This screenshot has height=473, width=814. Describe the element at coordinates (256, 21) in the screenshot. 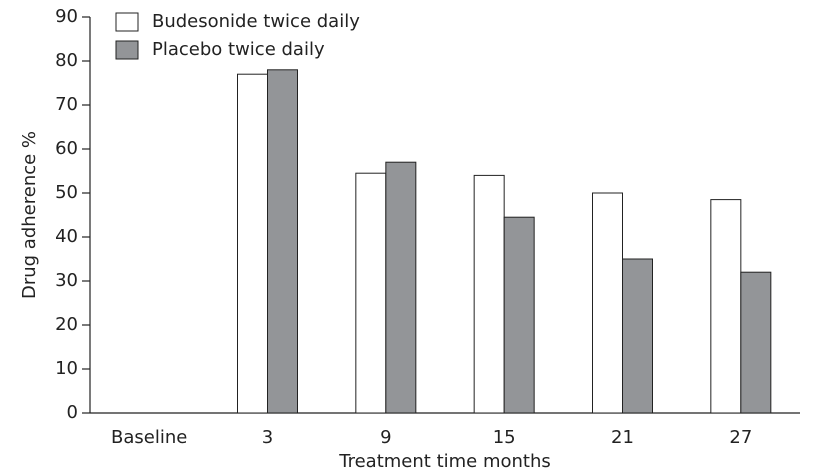

I see `legend-label: Budesonide twice daily` at that location.